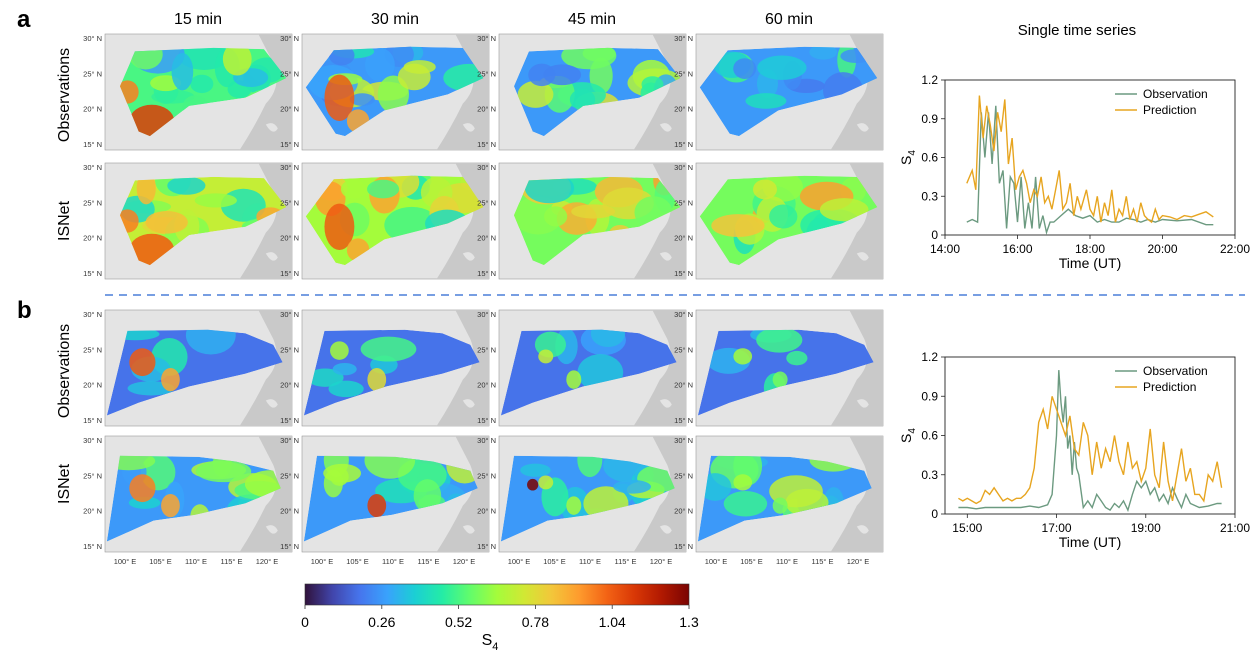 The height and width of the screenshot is (658, 1255). I want to click on y-tick-label: 0.9, so click(929, 396).